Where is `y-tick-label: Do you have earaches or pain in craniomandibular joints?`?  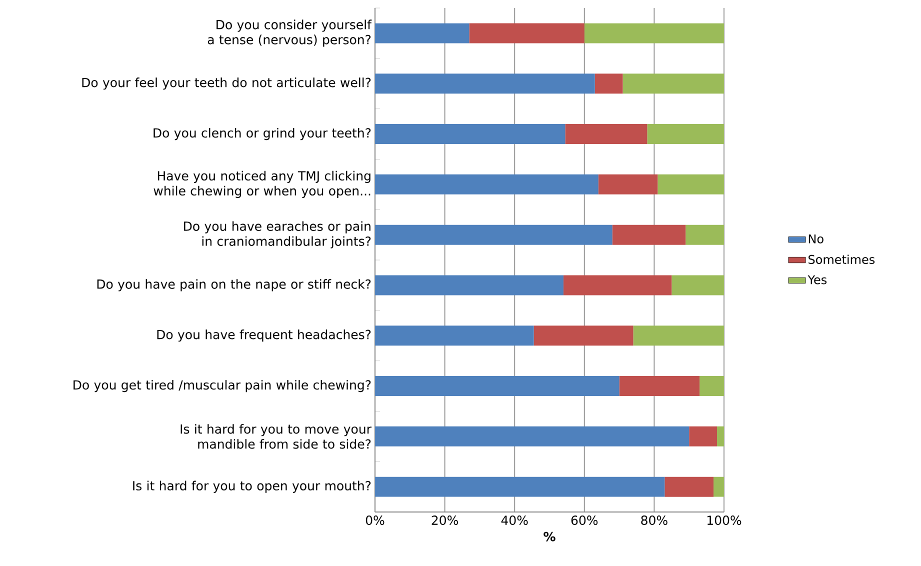 y-tick-label: Do you have earaches or pain in craniomandibular joints? is located at coordinates (277, 234).